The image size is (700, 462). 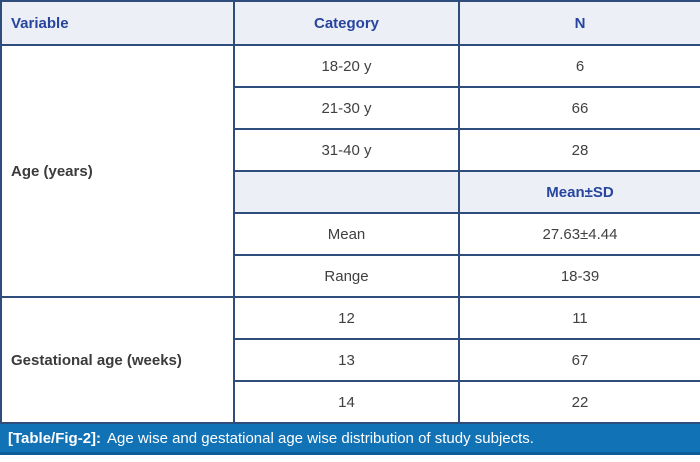 I want to click on cell-n-12: 11, so click(x=579, y=318).